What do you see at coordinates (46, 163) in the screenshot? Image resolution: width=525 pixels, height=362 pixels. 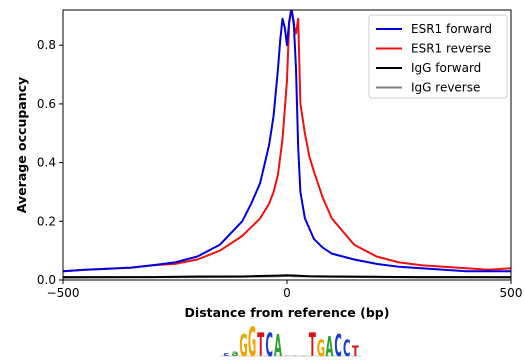 I see `y-tick-label: 0.4` at bounding box center [46, 163].